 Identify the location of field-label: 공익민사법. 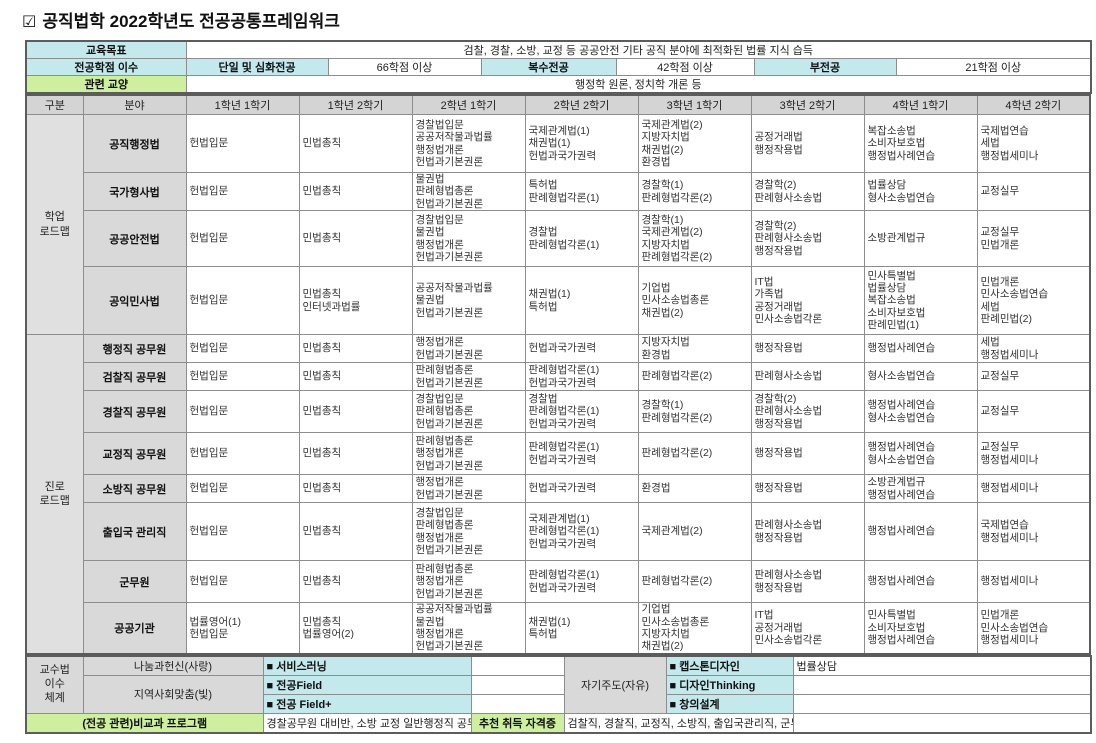
(134, 301).